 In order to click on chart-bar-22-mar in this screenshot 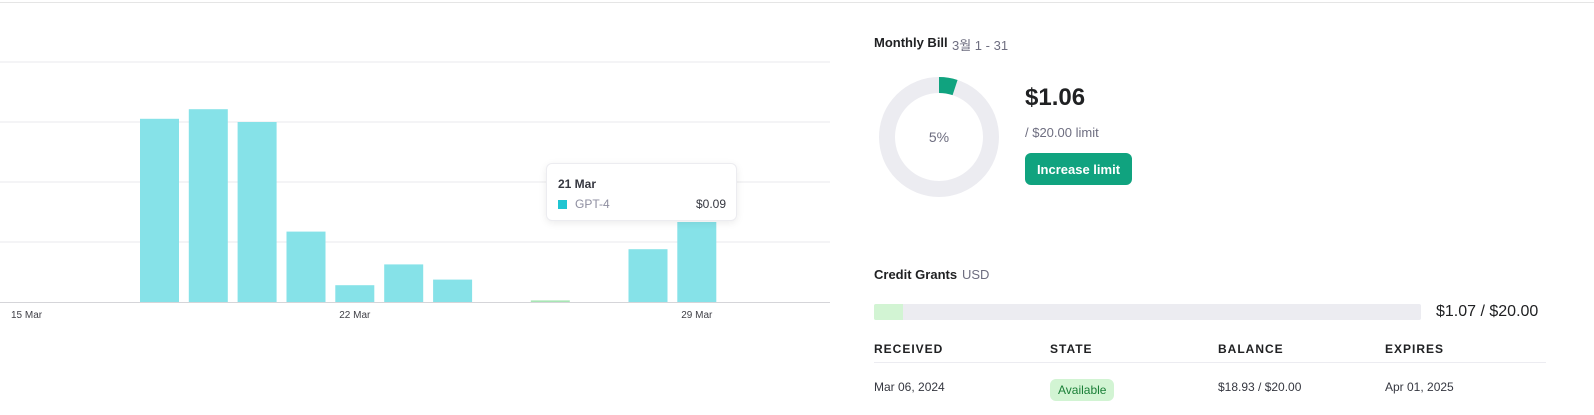, I will do `click(355, 293)`.